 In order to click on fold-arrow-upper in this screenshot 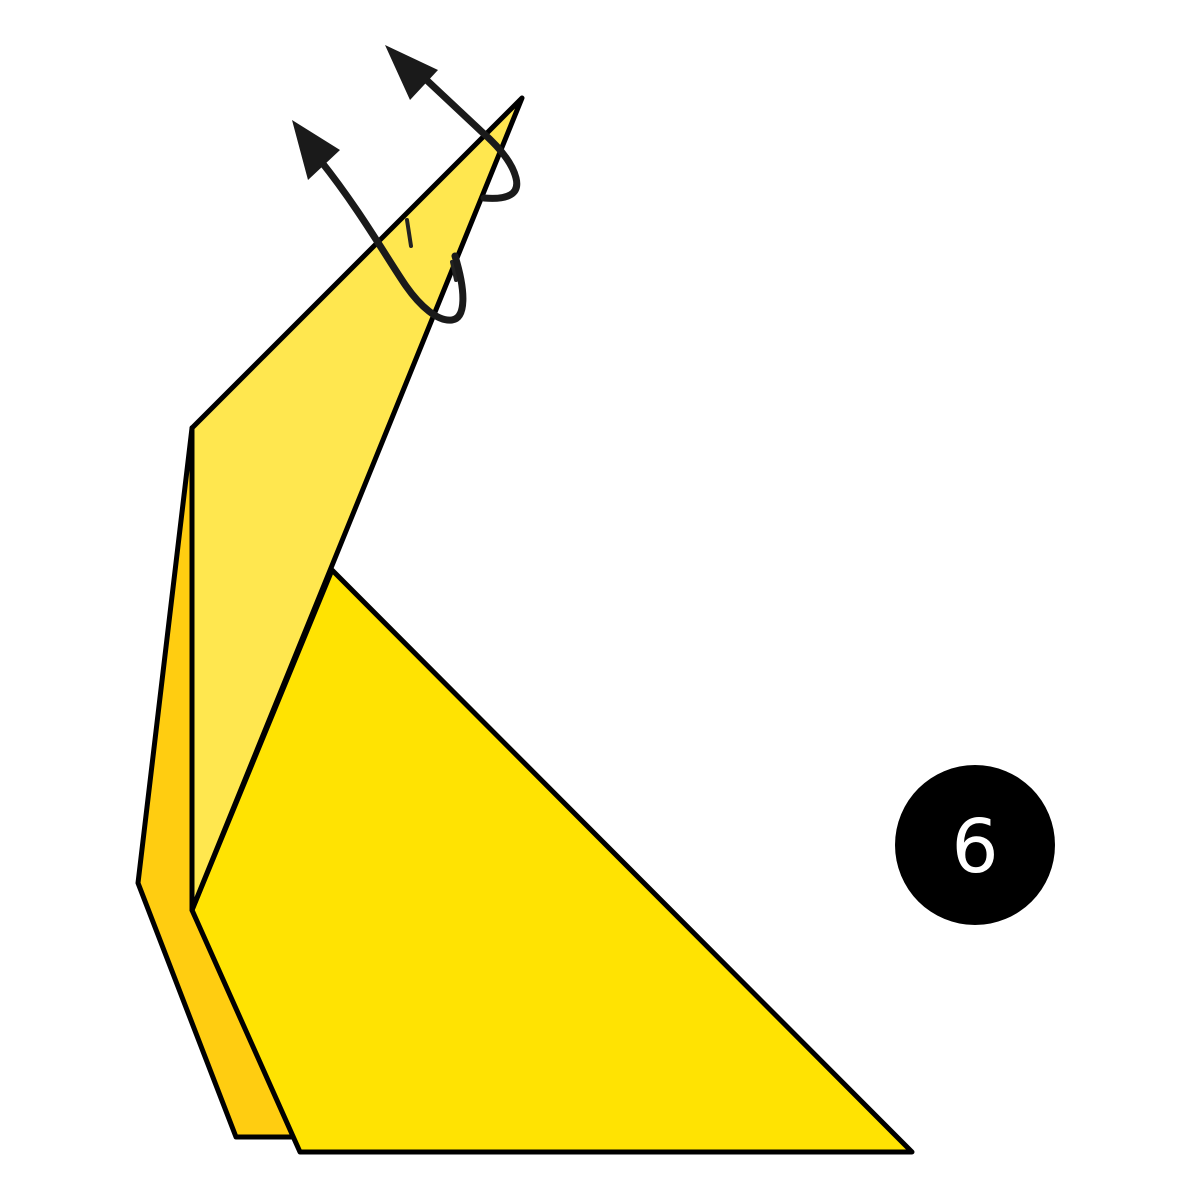, I will do `click(453, 123)`.